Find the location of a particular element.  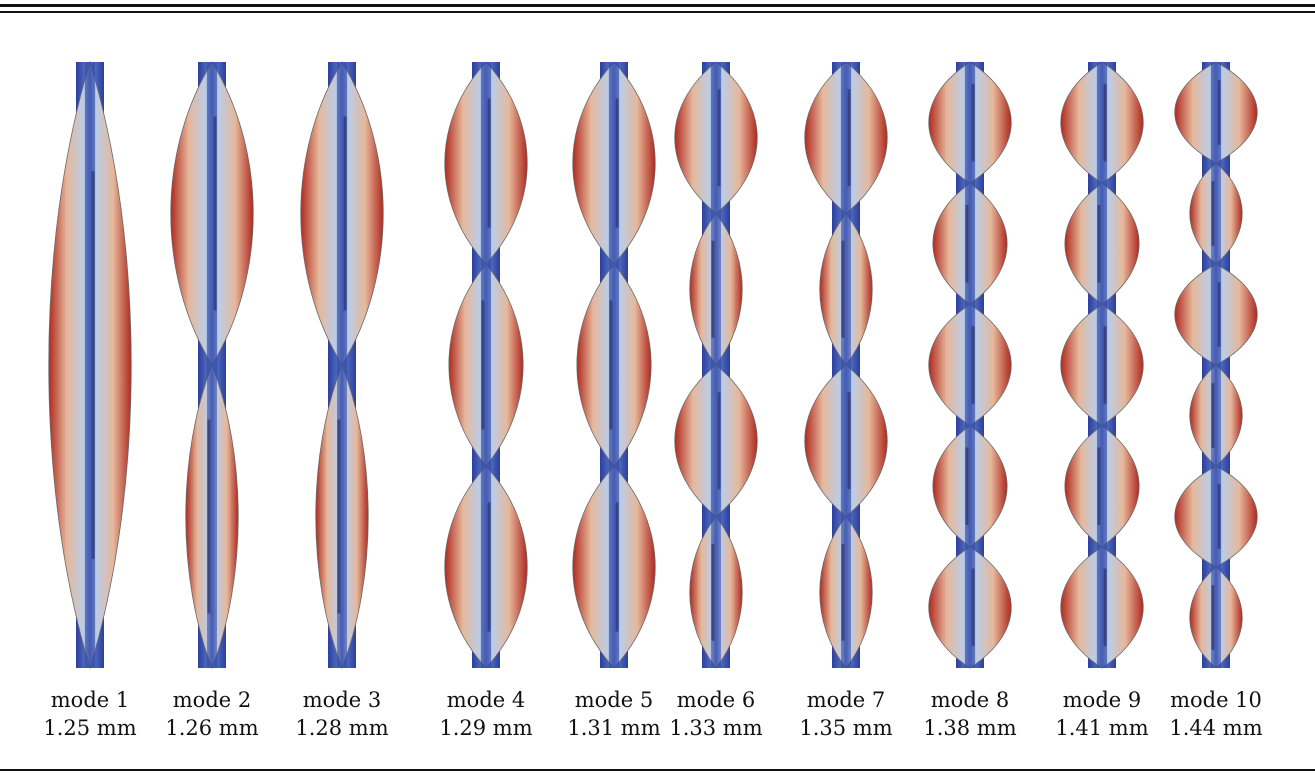

mode-value: 1.31 mm is located at coordinates (614, 728).